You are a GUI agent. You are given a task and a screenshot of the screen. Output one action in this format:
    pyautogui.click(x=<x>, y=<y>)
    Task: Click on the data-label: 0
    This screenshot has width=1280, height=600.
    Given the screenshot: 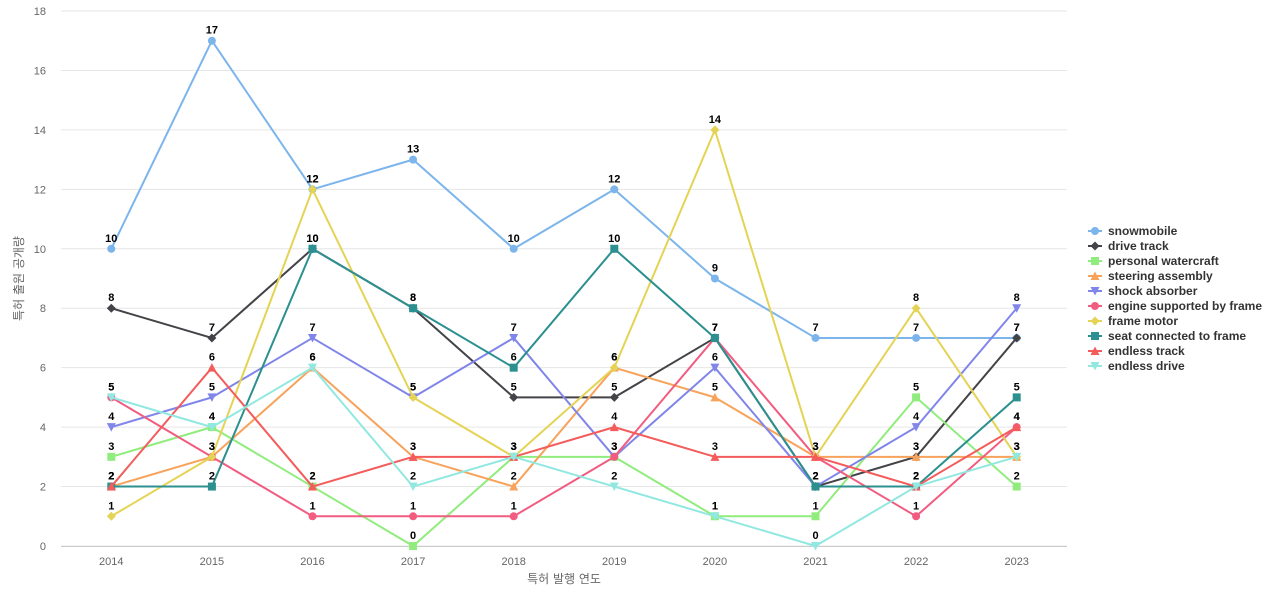 What is the action you would take?
    pyautogui.click(x=815, y=536)
    